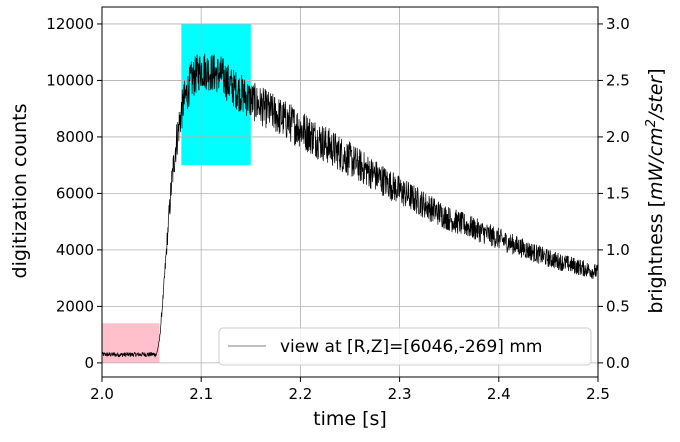 The image size is (680, 442). Describe the element at coordinates (618, 306) in the screenshot. I see `right-y-tick-label-1: 0.5` at that location.